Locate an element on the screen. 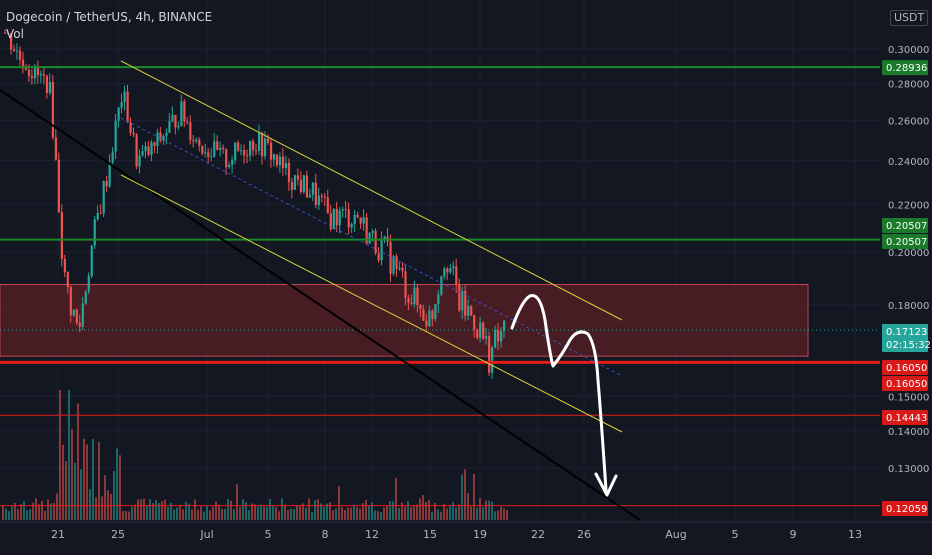 This screenshot has width=932, height=555. time-axis: 21 25 Jul 5 8 12 15 19 22 26 Aug 5 9 13 is located at coordinates (466, 535).